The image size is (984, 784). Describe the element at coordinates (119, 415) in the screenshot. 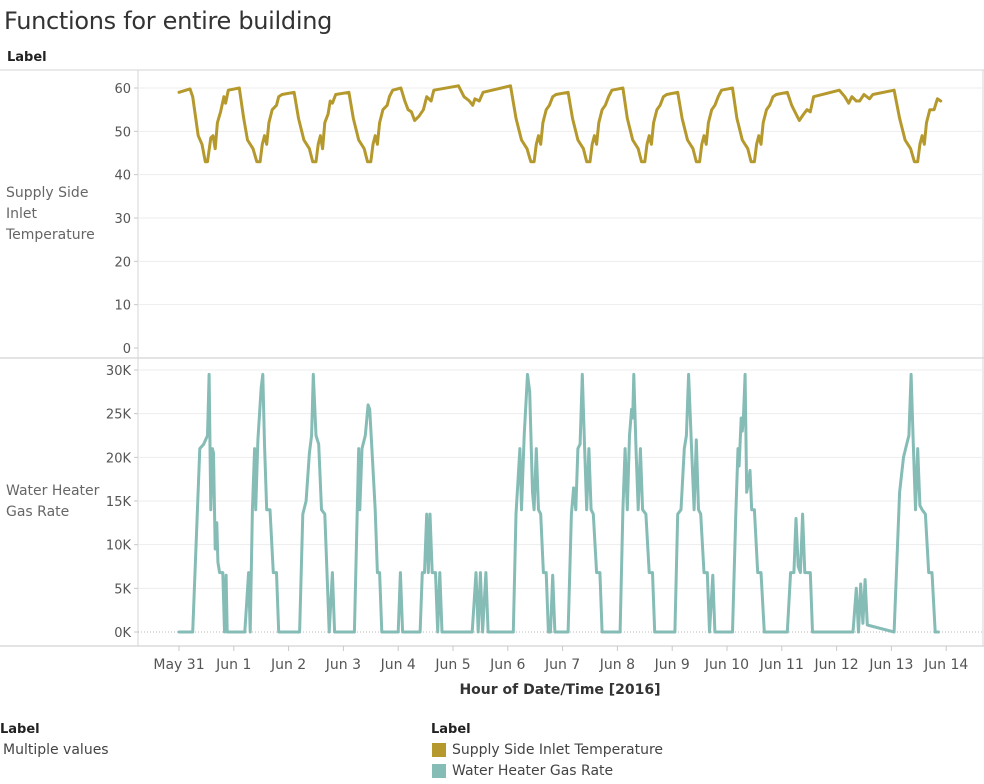

I see `y-tick-label: 25K` at that location.